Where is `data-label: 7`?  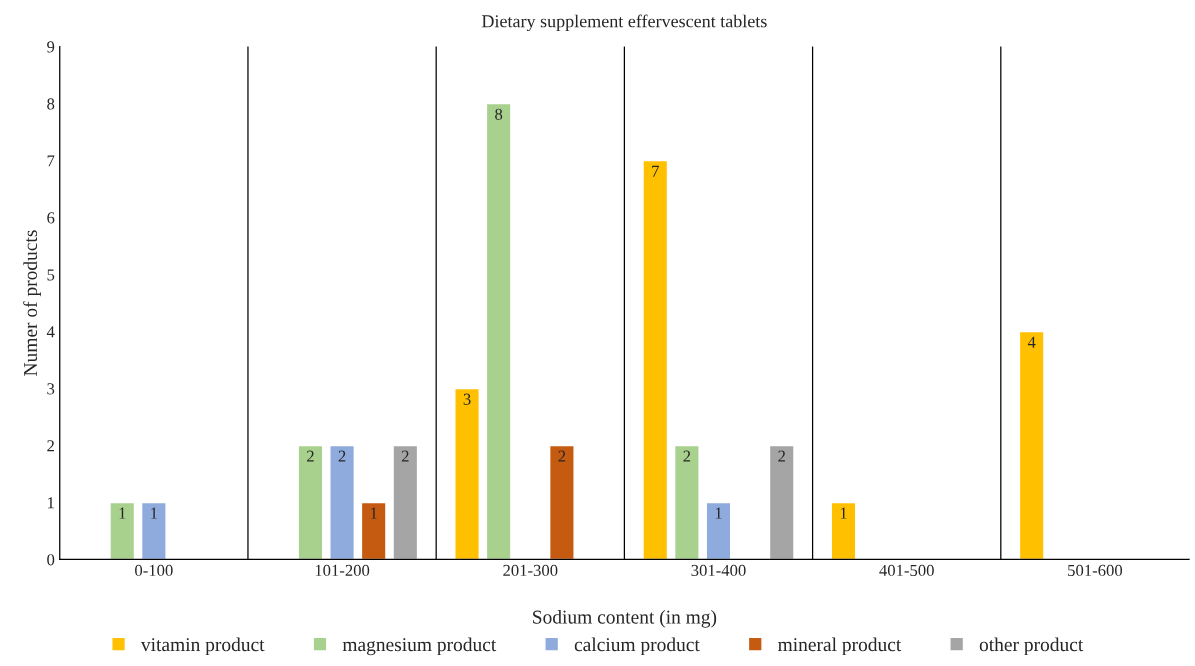
data-label: 7 is located at coordinates (655, 171).